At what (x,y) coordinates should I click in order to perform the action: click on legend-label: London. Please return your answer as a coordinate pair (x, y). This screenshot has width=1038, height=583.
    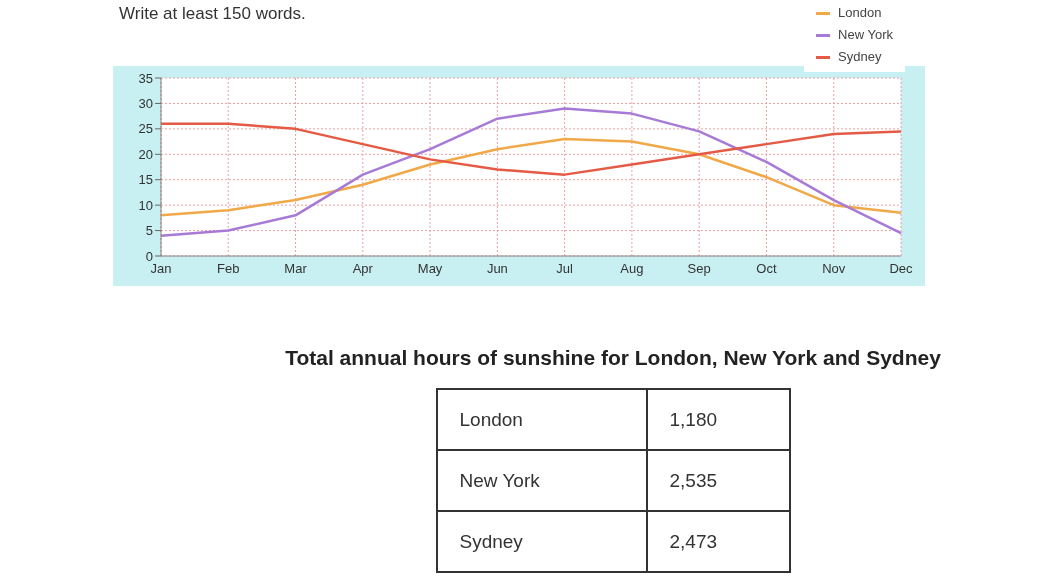
    Looking at the image, I should click on (860, 13).